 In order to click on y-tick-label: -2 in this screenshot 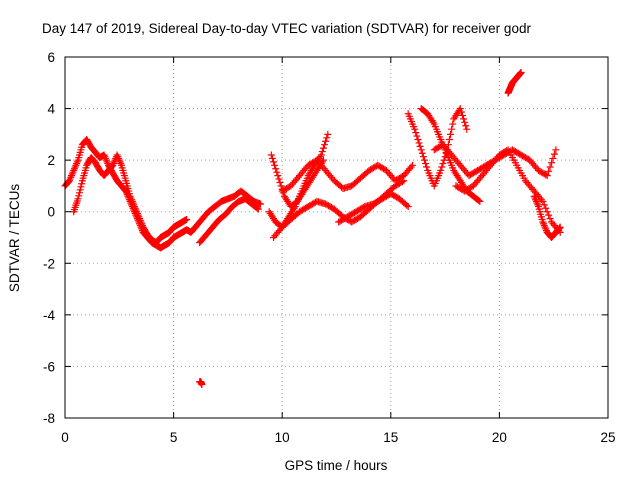, I will do `click(49, 263)`.